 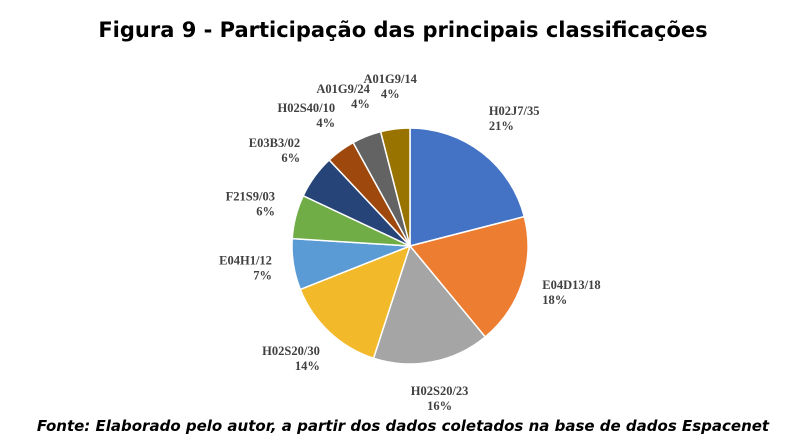 I want to click on slice-label: H02S40/10, so click(x=306, y=108).